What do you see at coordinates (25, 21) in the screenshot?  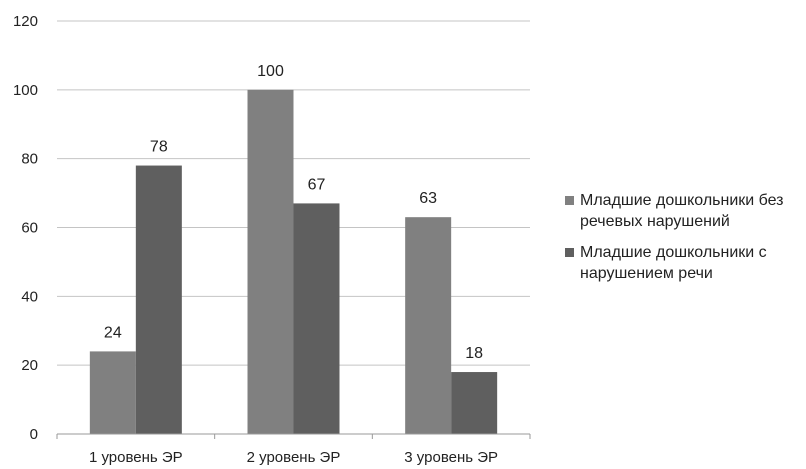 I see `y-tick-label: 120` at bounding box center [25, 21].